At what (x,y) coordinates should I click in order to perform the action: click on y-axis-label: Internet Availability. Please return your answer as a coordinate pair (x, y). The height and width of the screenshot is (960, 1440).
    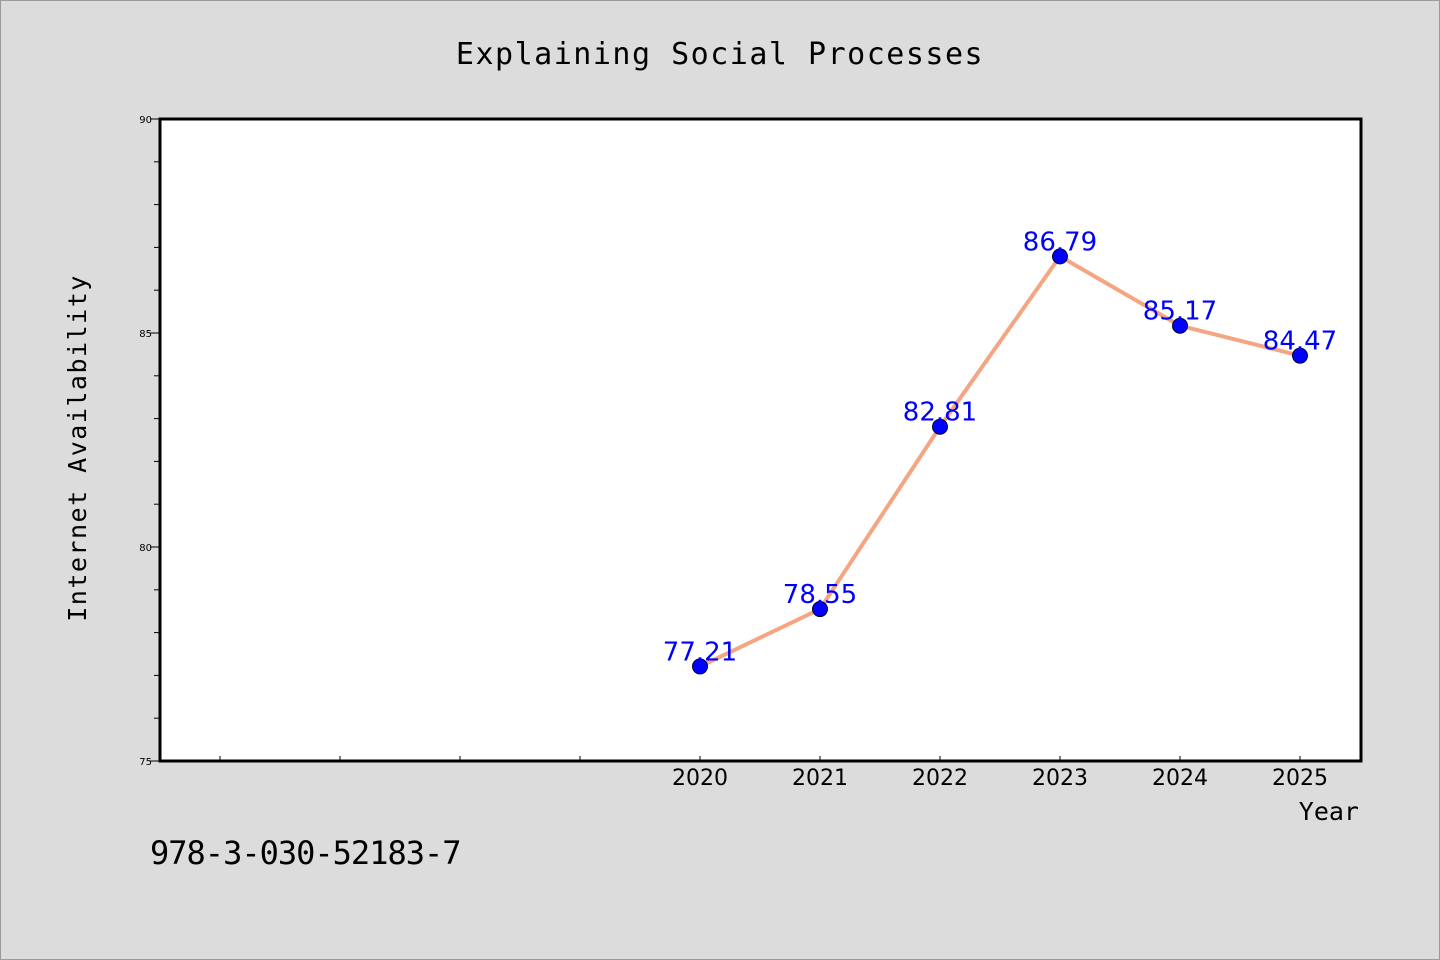
    Looking at the image, I should click on (77, 448).